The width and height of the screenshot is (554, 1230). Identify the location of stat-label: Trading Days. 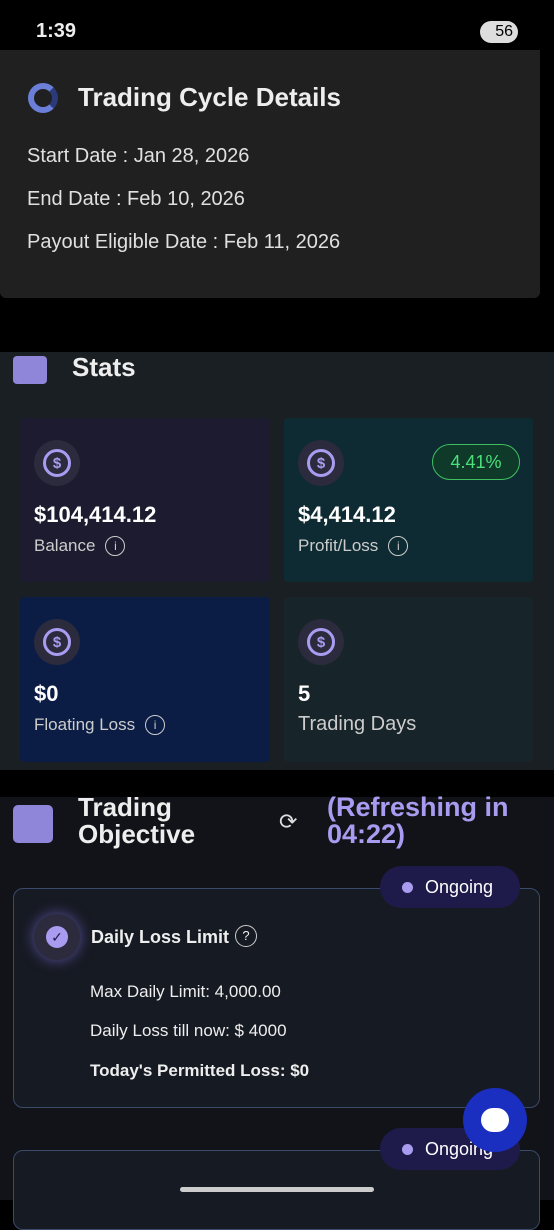
(357, 724).